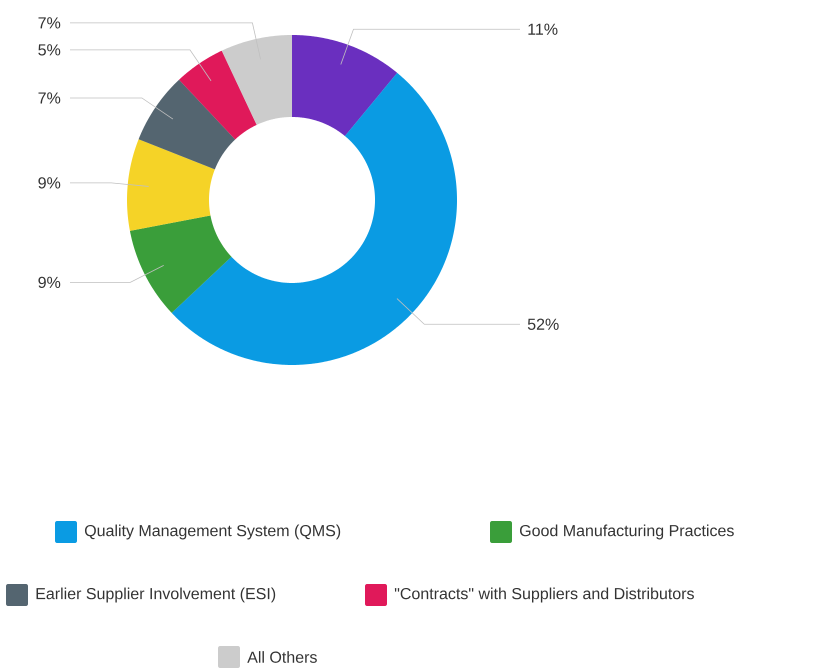 This screenshot has width=827, height=668. Describe the element at coordinates (543, 324) in the screenshot. I see `data-label: 52%` at that location.